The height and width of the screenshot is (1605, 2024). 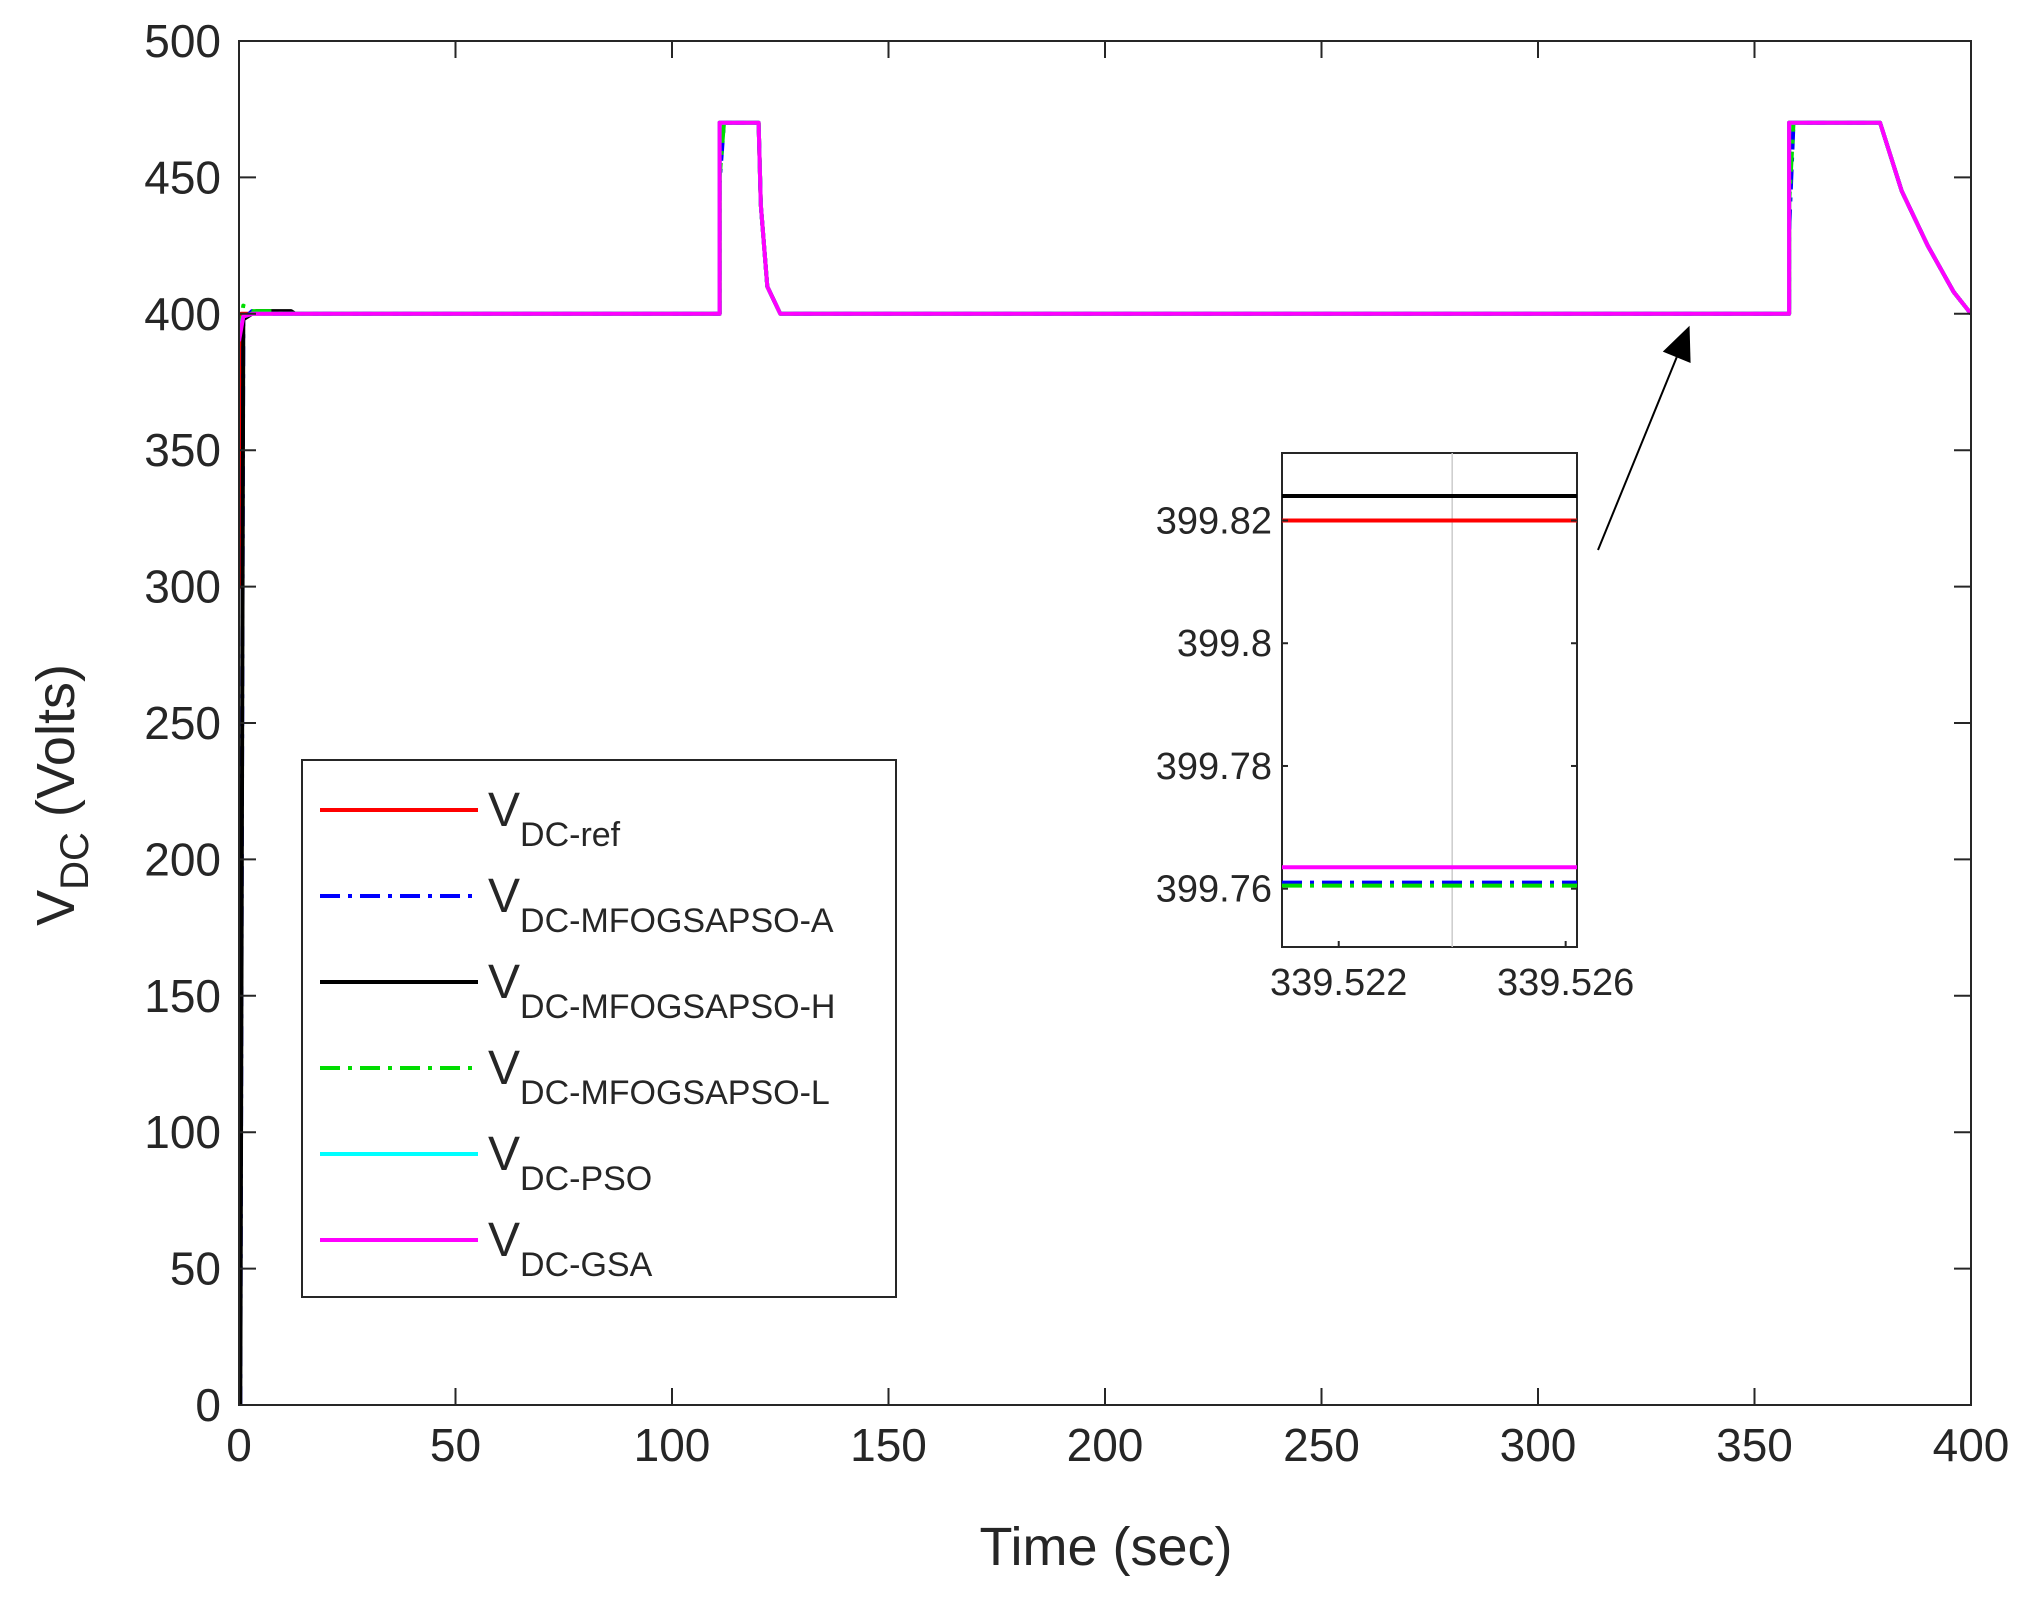 I want to click on y-tick-label: 400, so click(x=182, y=314).